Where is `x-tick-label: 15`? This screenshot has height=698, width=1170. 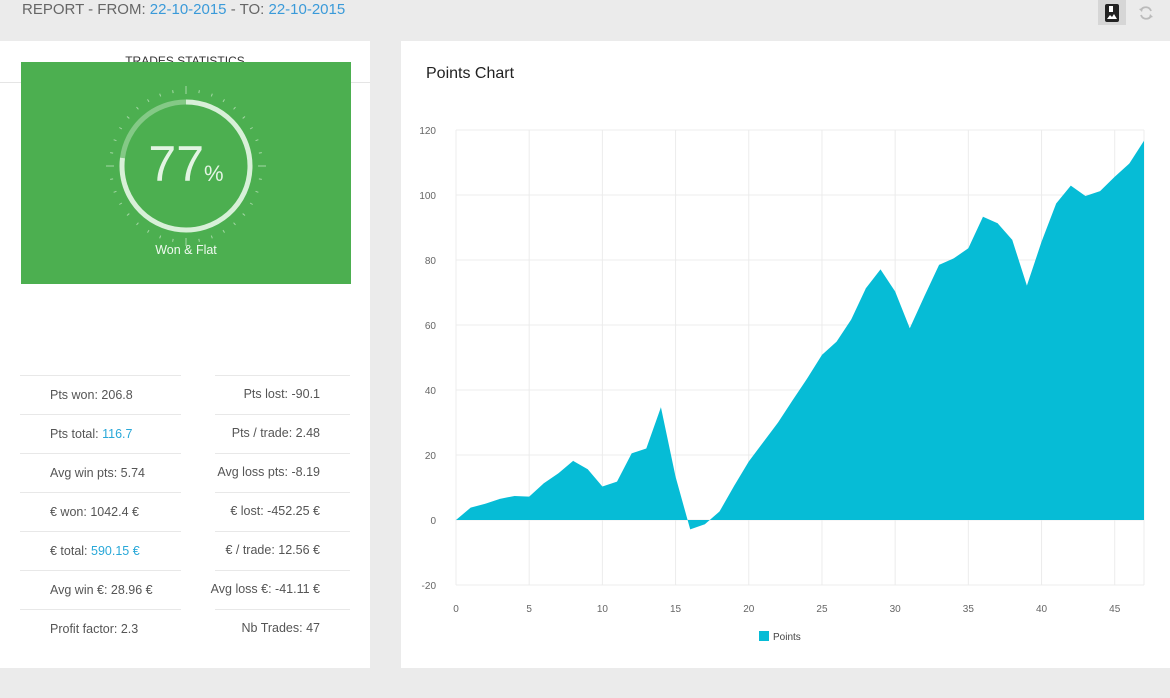 x-tick-label: 15 is located at coordinates (676, 609).